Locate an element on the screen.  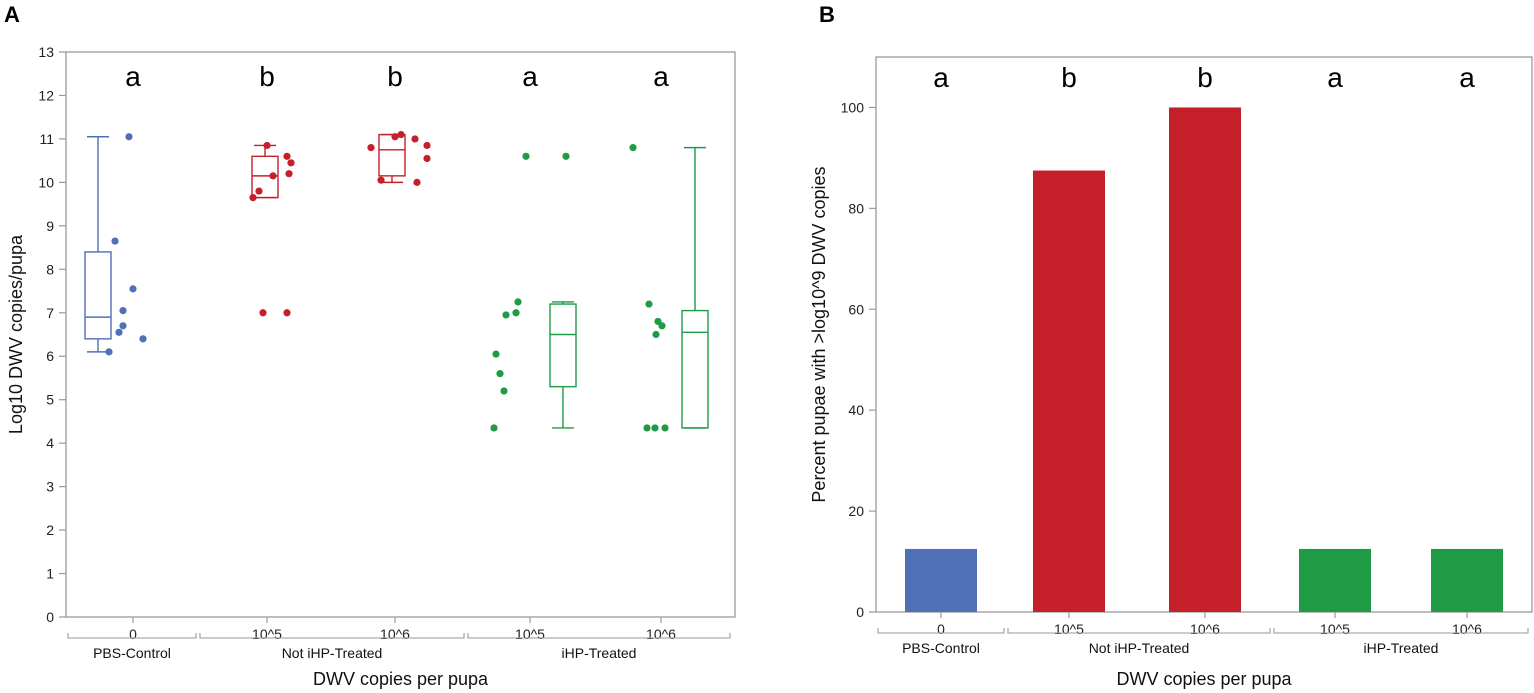
y-tick-label: 3 is located at coordinates (50, 487).